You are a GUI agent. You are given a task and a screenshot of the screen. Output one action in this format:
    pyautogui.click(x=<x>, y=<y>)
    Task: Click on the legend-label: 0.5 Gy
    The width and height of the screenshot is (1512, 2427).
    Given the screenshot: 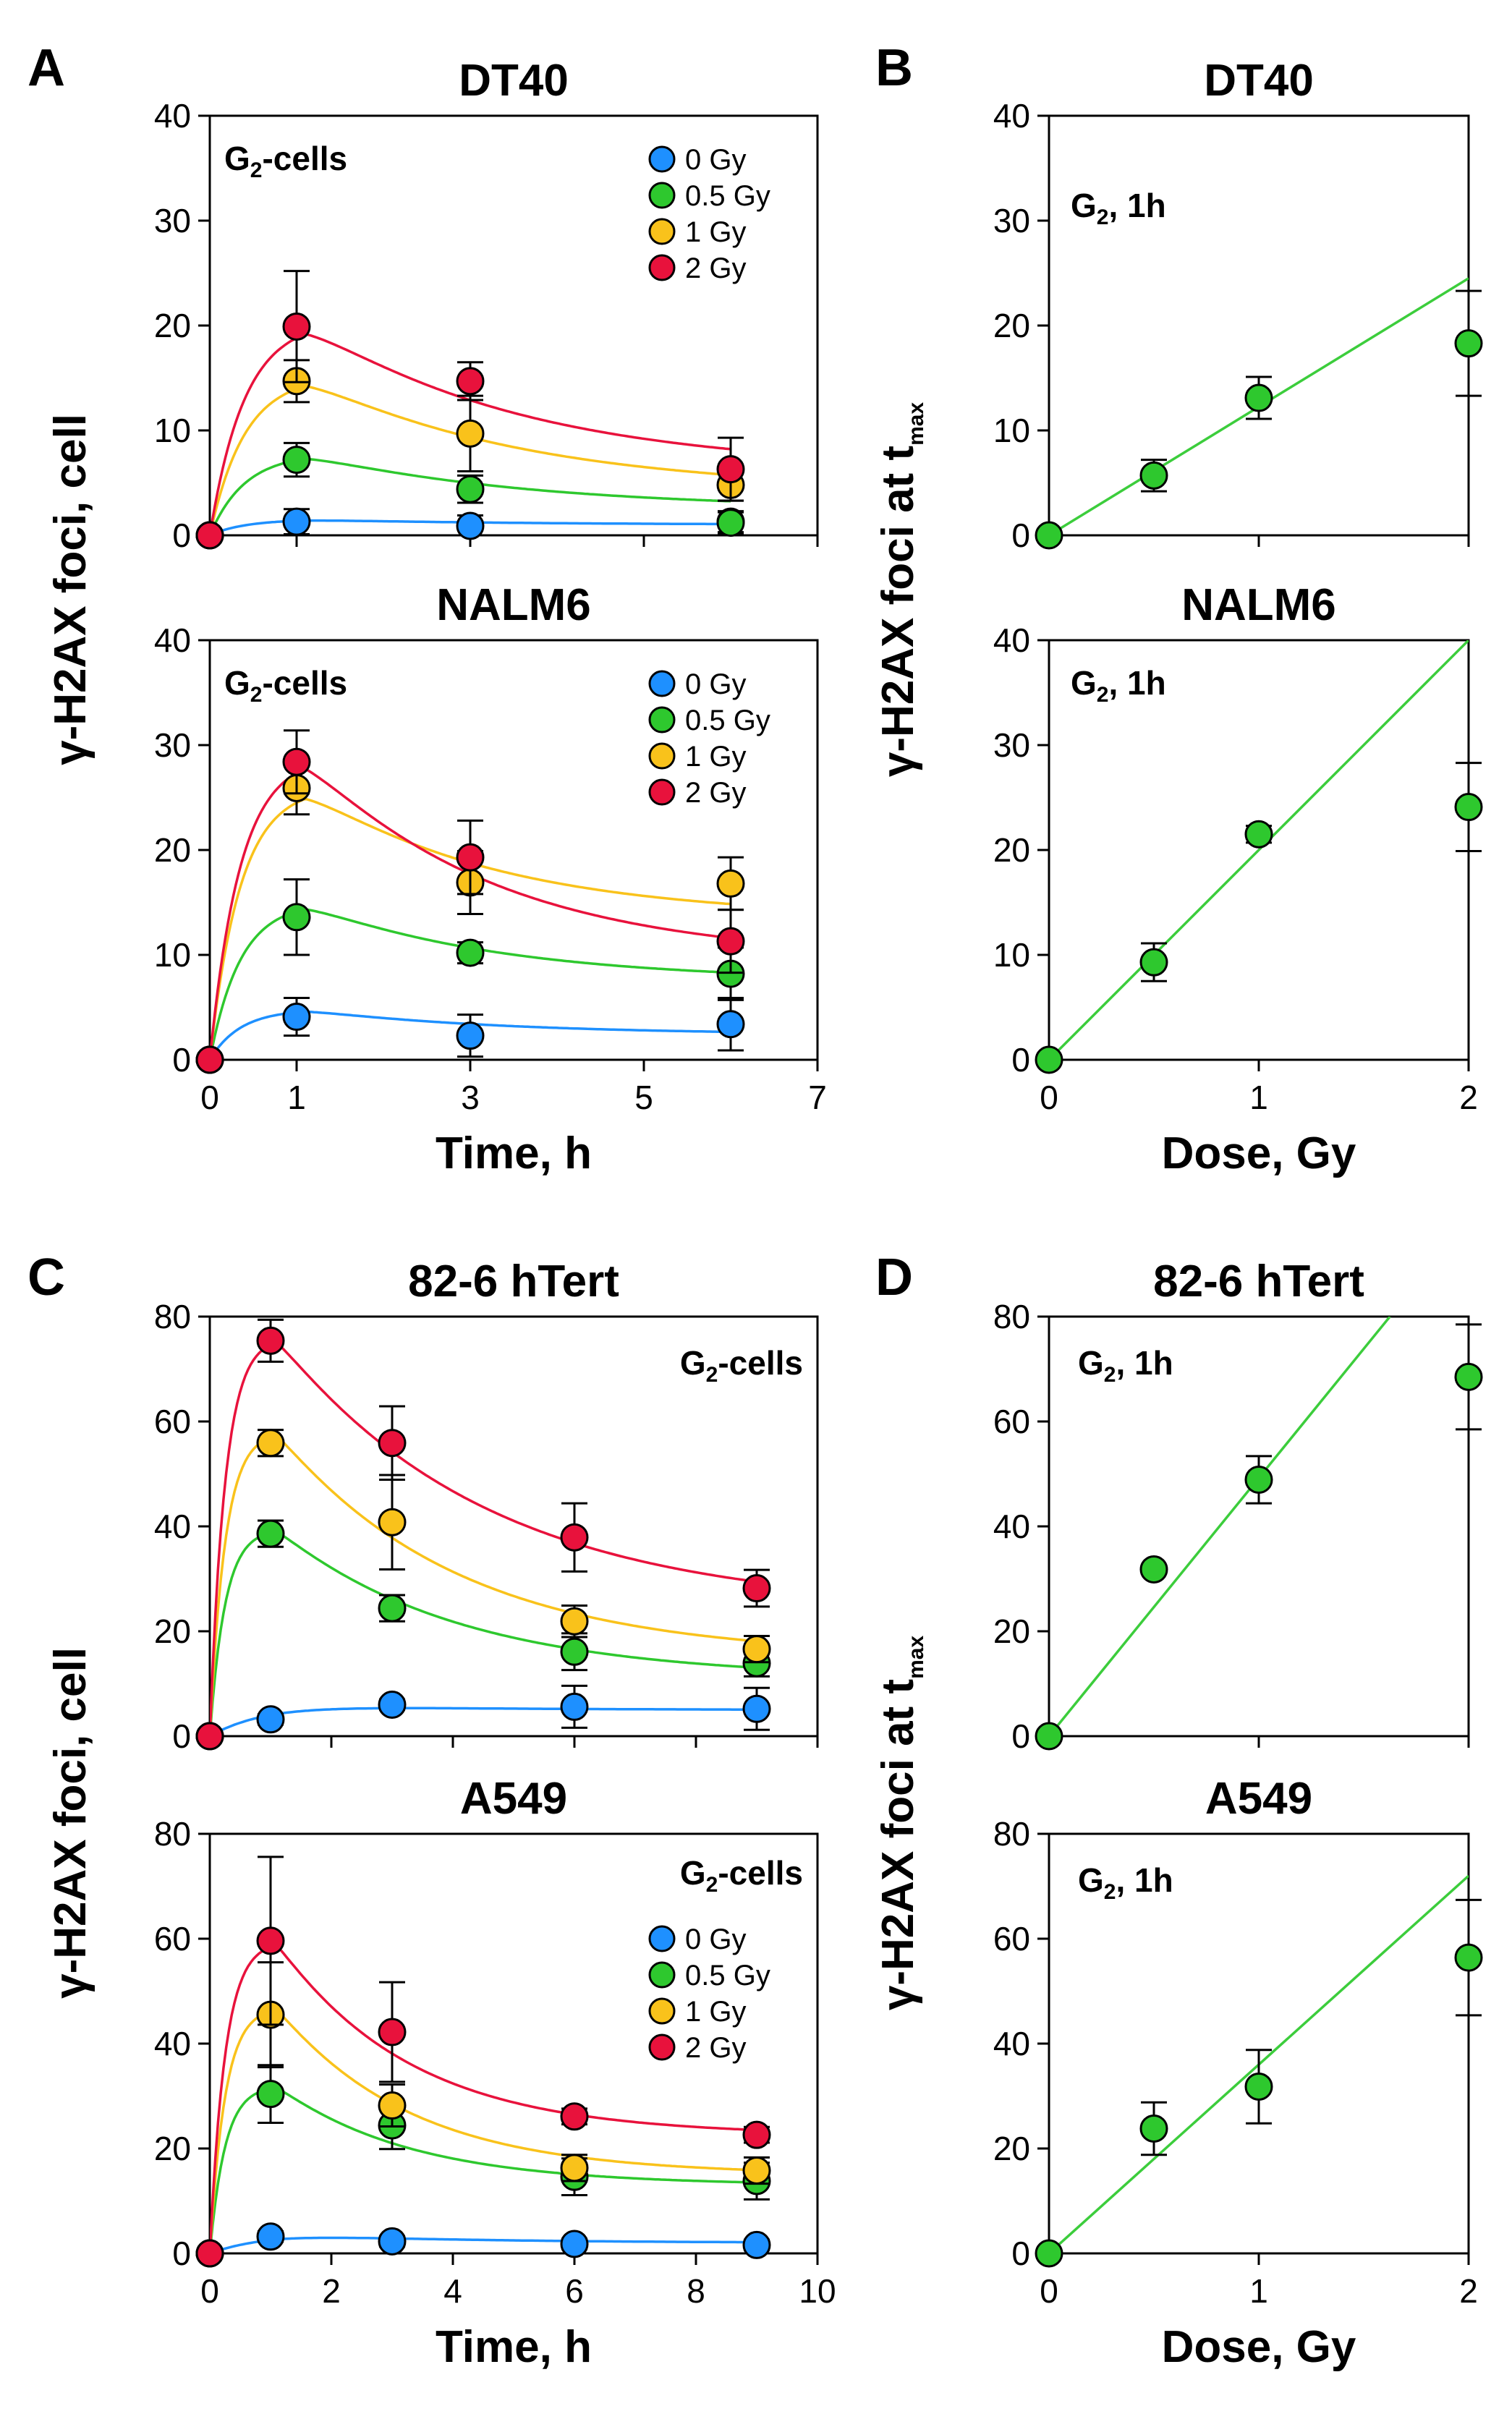 What is the action you would take?
    pyautogui.click(x=727, y=1976)
    